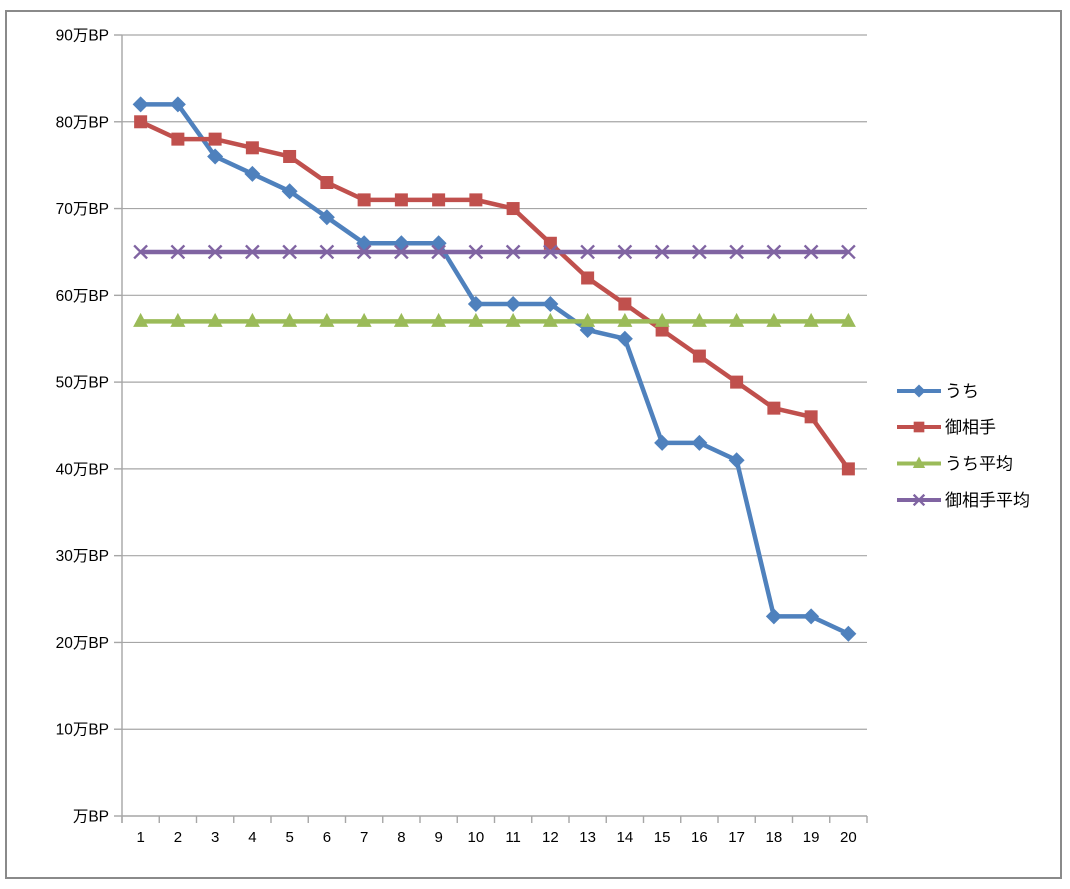 Image resolution: width=1070 pixels, height=889 pixels. I want to click on x-axis-tick-label: 16, so click(699, 837).